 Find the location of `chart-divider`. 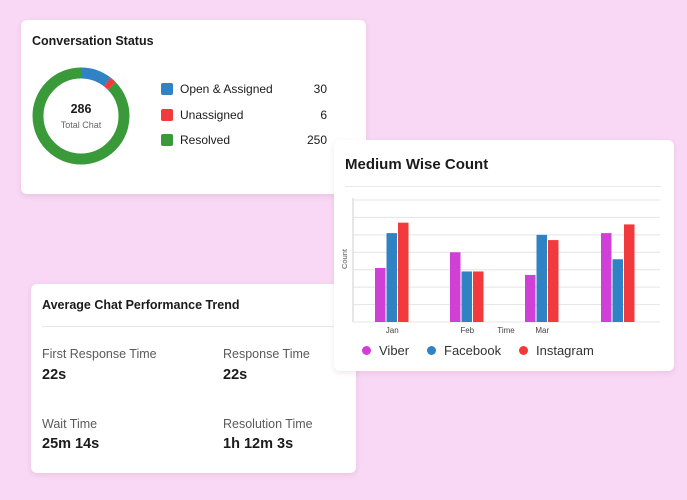

chart-divider is located at coordinates (503, 186).